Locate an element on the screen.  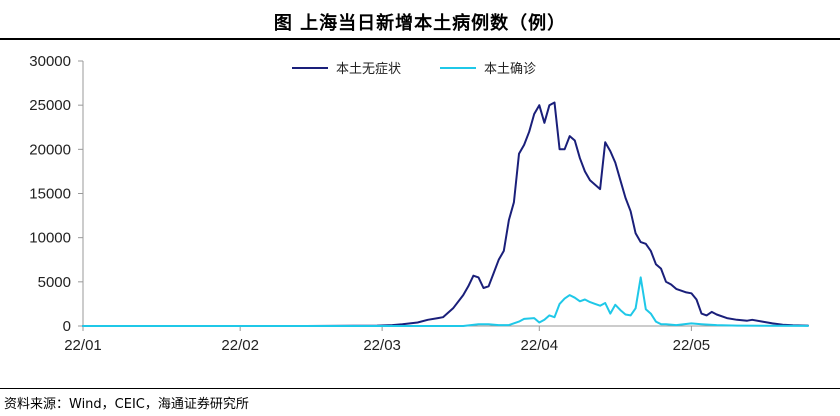
x-tick-label: 22/02 is located at coordinates (240, 345).